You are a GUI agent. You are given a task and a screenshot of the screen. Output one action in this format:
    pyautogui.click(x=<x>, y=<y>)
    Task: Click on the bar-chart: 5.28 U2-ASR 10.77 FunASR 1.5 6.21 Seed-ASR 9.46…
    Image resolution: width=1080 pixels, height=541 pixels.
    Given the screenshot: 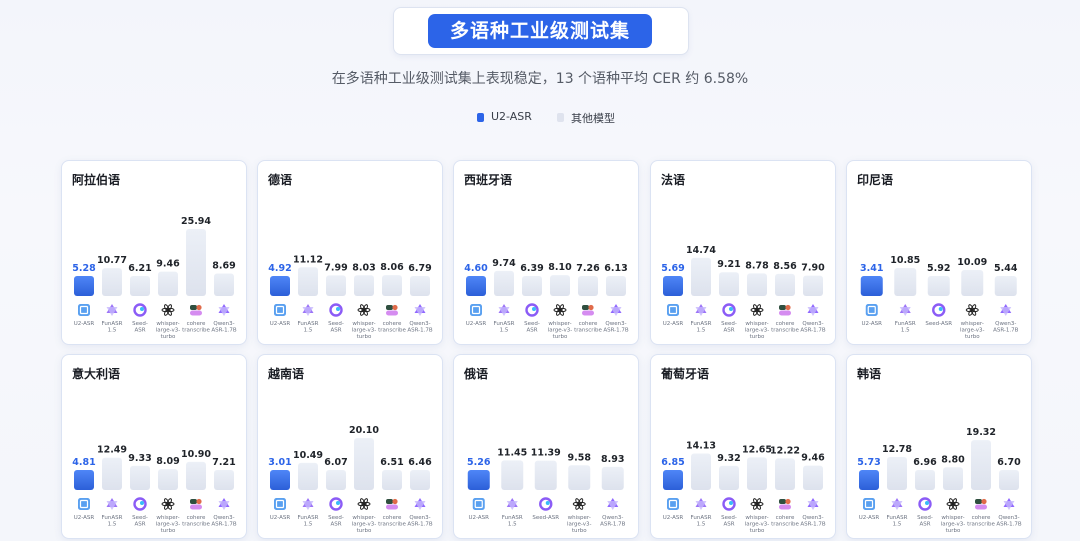 What is the action you would take?
    pyautogui.click(x=154, y=278)
    